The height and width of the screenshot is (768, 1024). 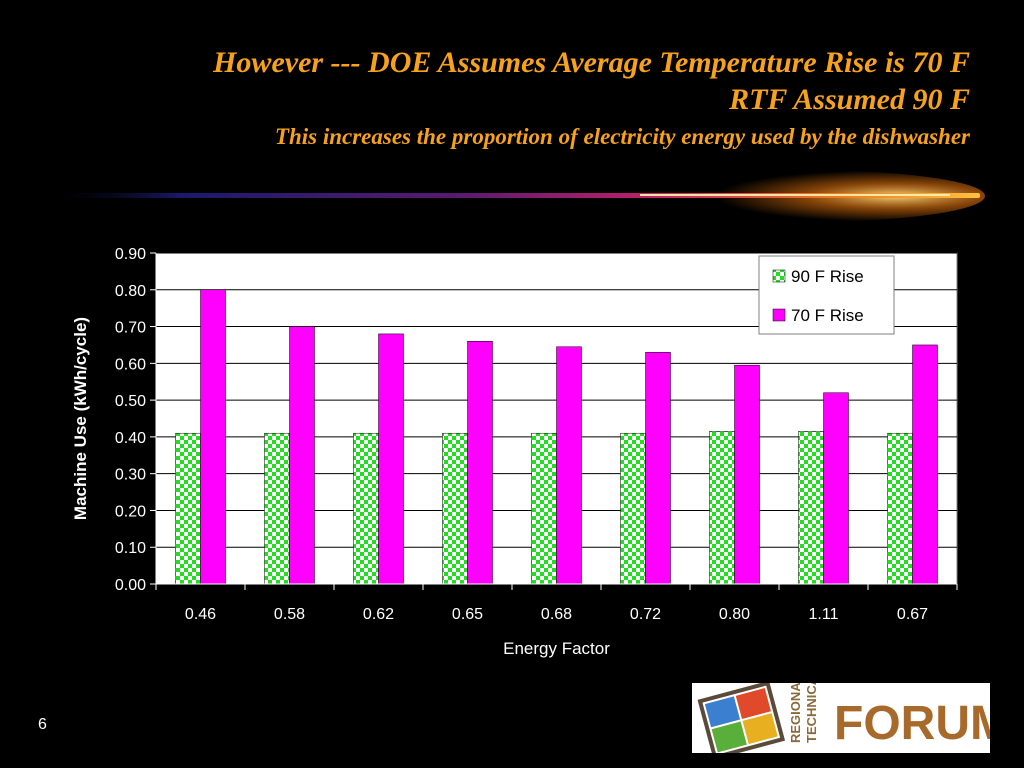 I want to click on legend-label: 70 F Rise, so click(x=827, y=315).